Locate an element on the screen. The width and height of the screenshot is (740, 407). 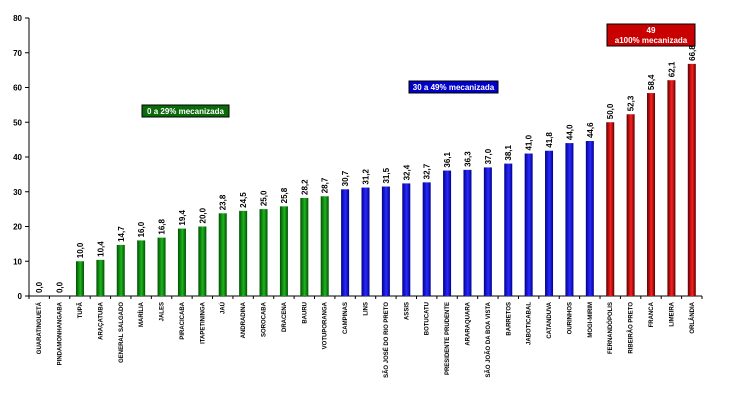
category-label: PINDAMONHANGABA is located at coordinates (61, 333).